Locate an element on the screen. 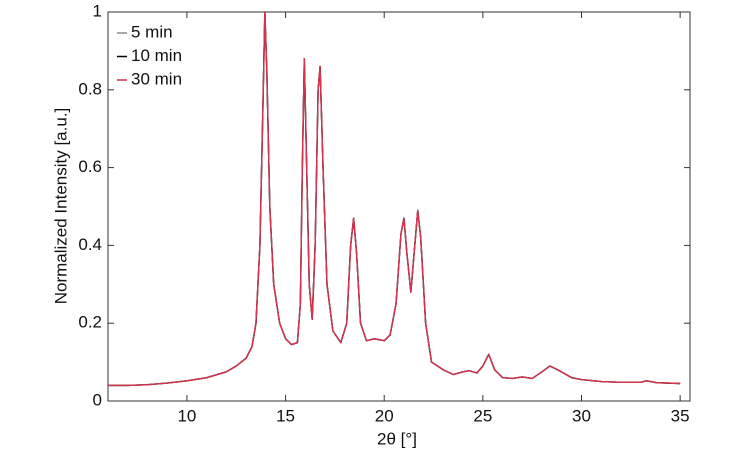 The image size is (750, 462). legend-label: 5 min is located at coordinates (152, 31).